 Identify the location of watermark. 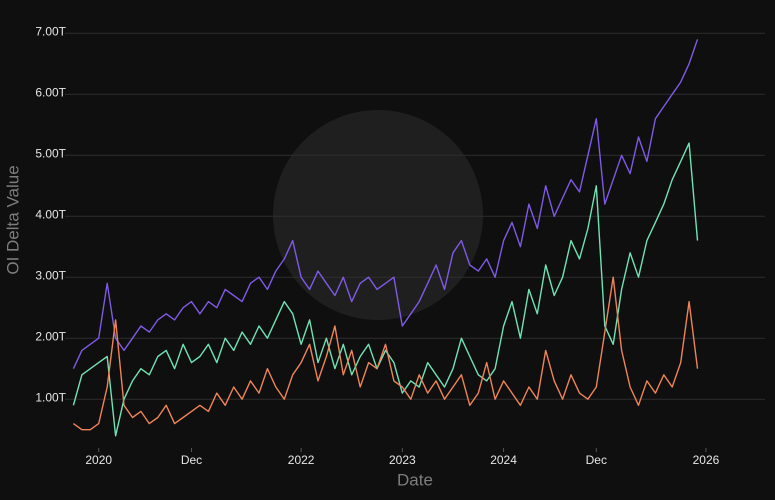
(378, 215).